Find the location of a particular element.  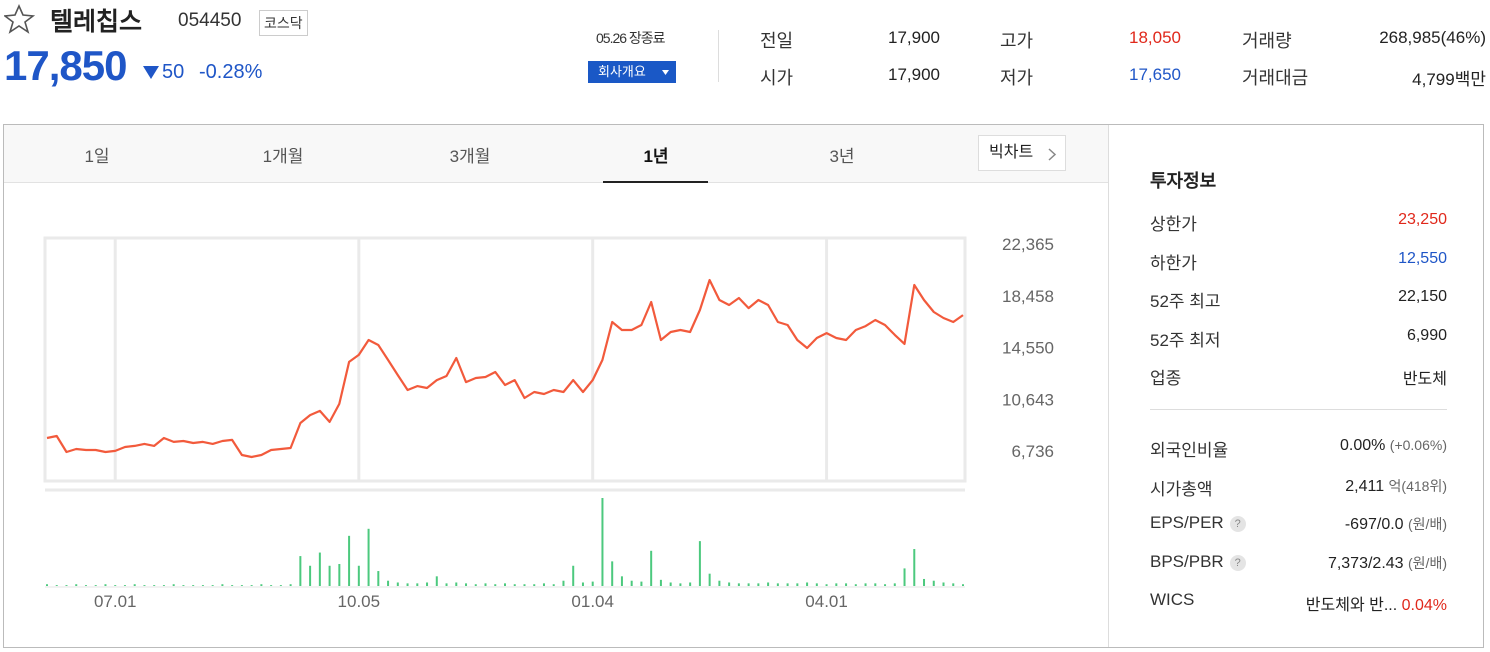

company-button: 회사개요 is located at coordinates (632, 72).